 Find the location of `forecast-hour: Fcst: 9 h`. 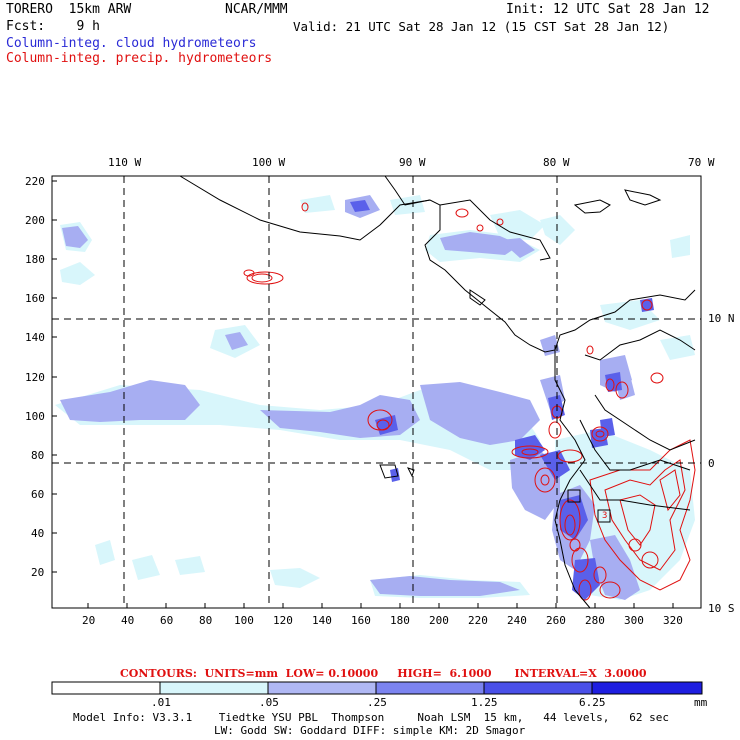

forecast-hour: Fcst: 9 h is located at coordinates (53, 26).